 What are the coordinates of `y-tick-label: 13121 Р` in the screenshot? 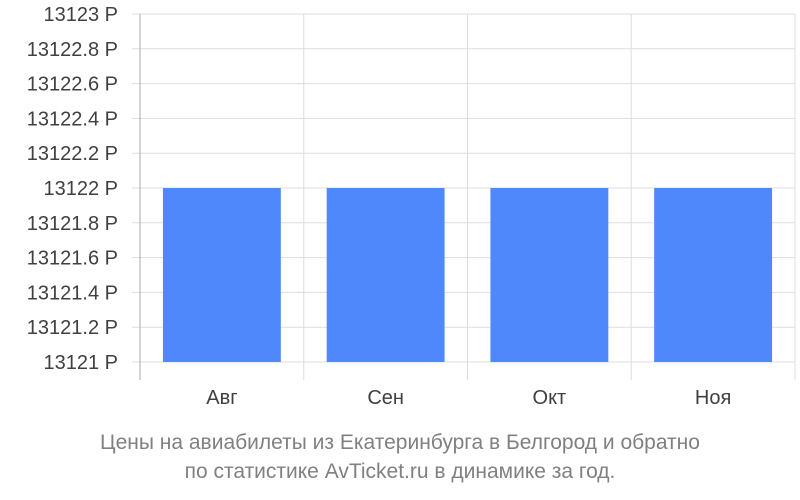 It's located at (80, 363).